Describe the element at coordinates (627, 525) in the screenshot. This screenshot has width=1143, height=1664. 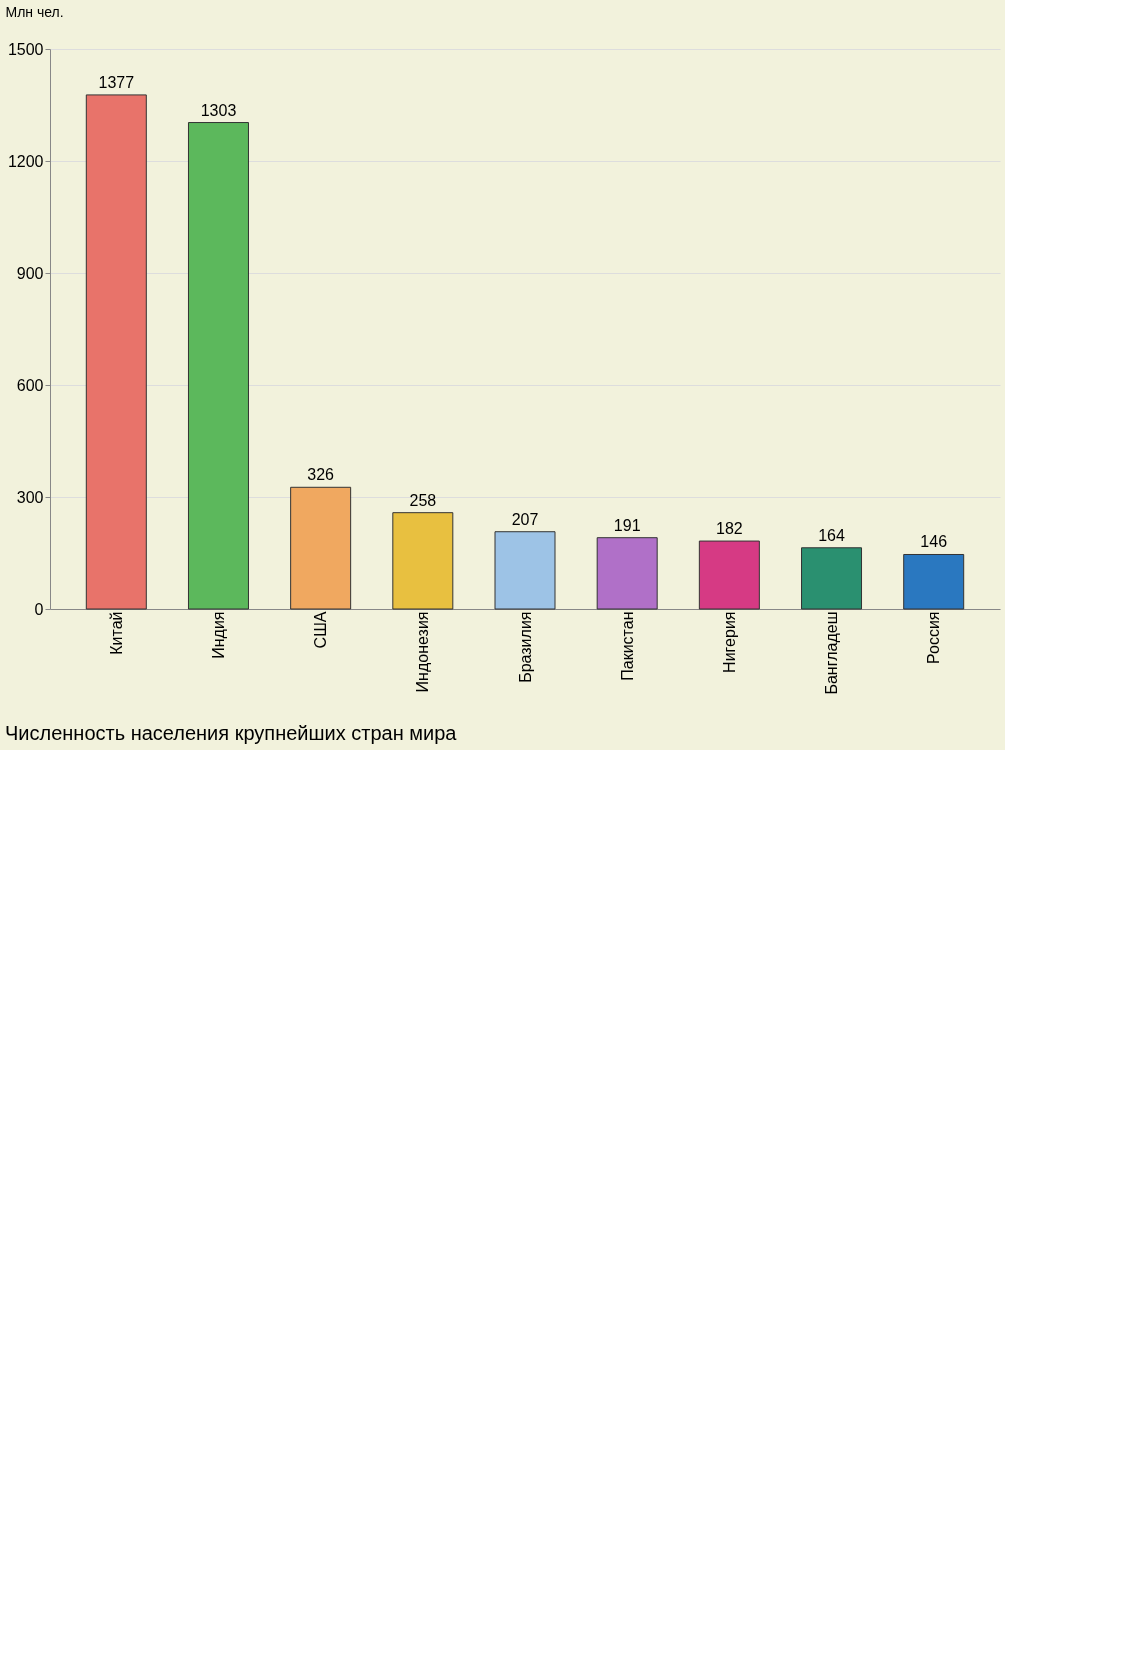
I see `data-label: 191` at that location.